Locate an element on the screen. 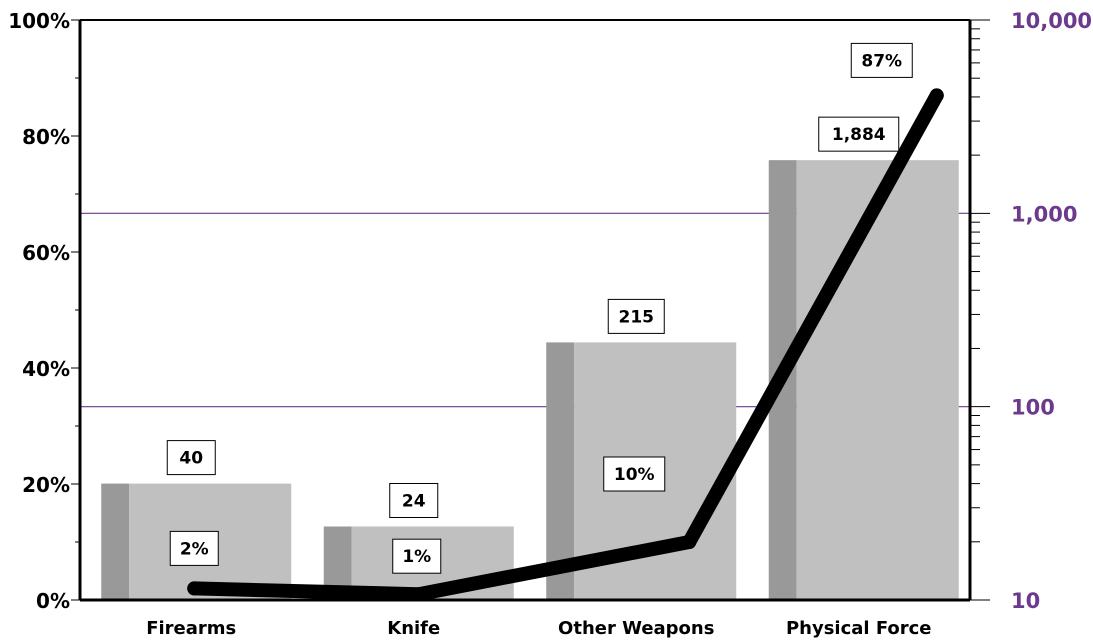 The image size is (1093, 641). bar-value-label: 215 is located at coordinates (637, 317).